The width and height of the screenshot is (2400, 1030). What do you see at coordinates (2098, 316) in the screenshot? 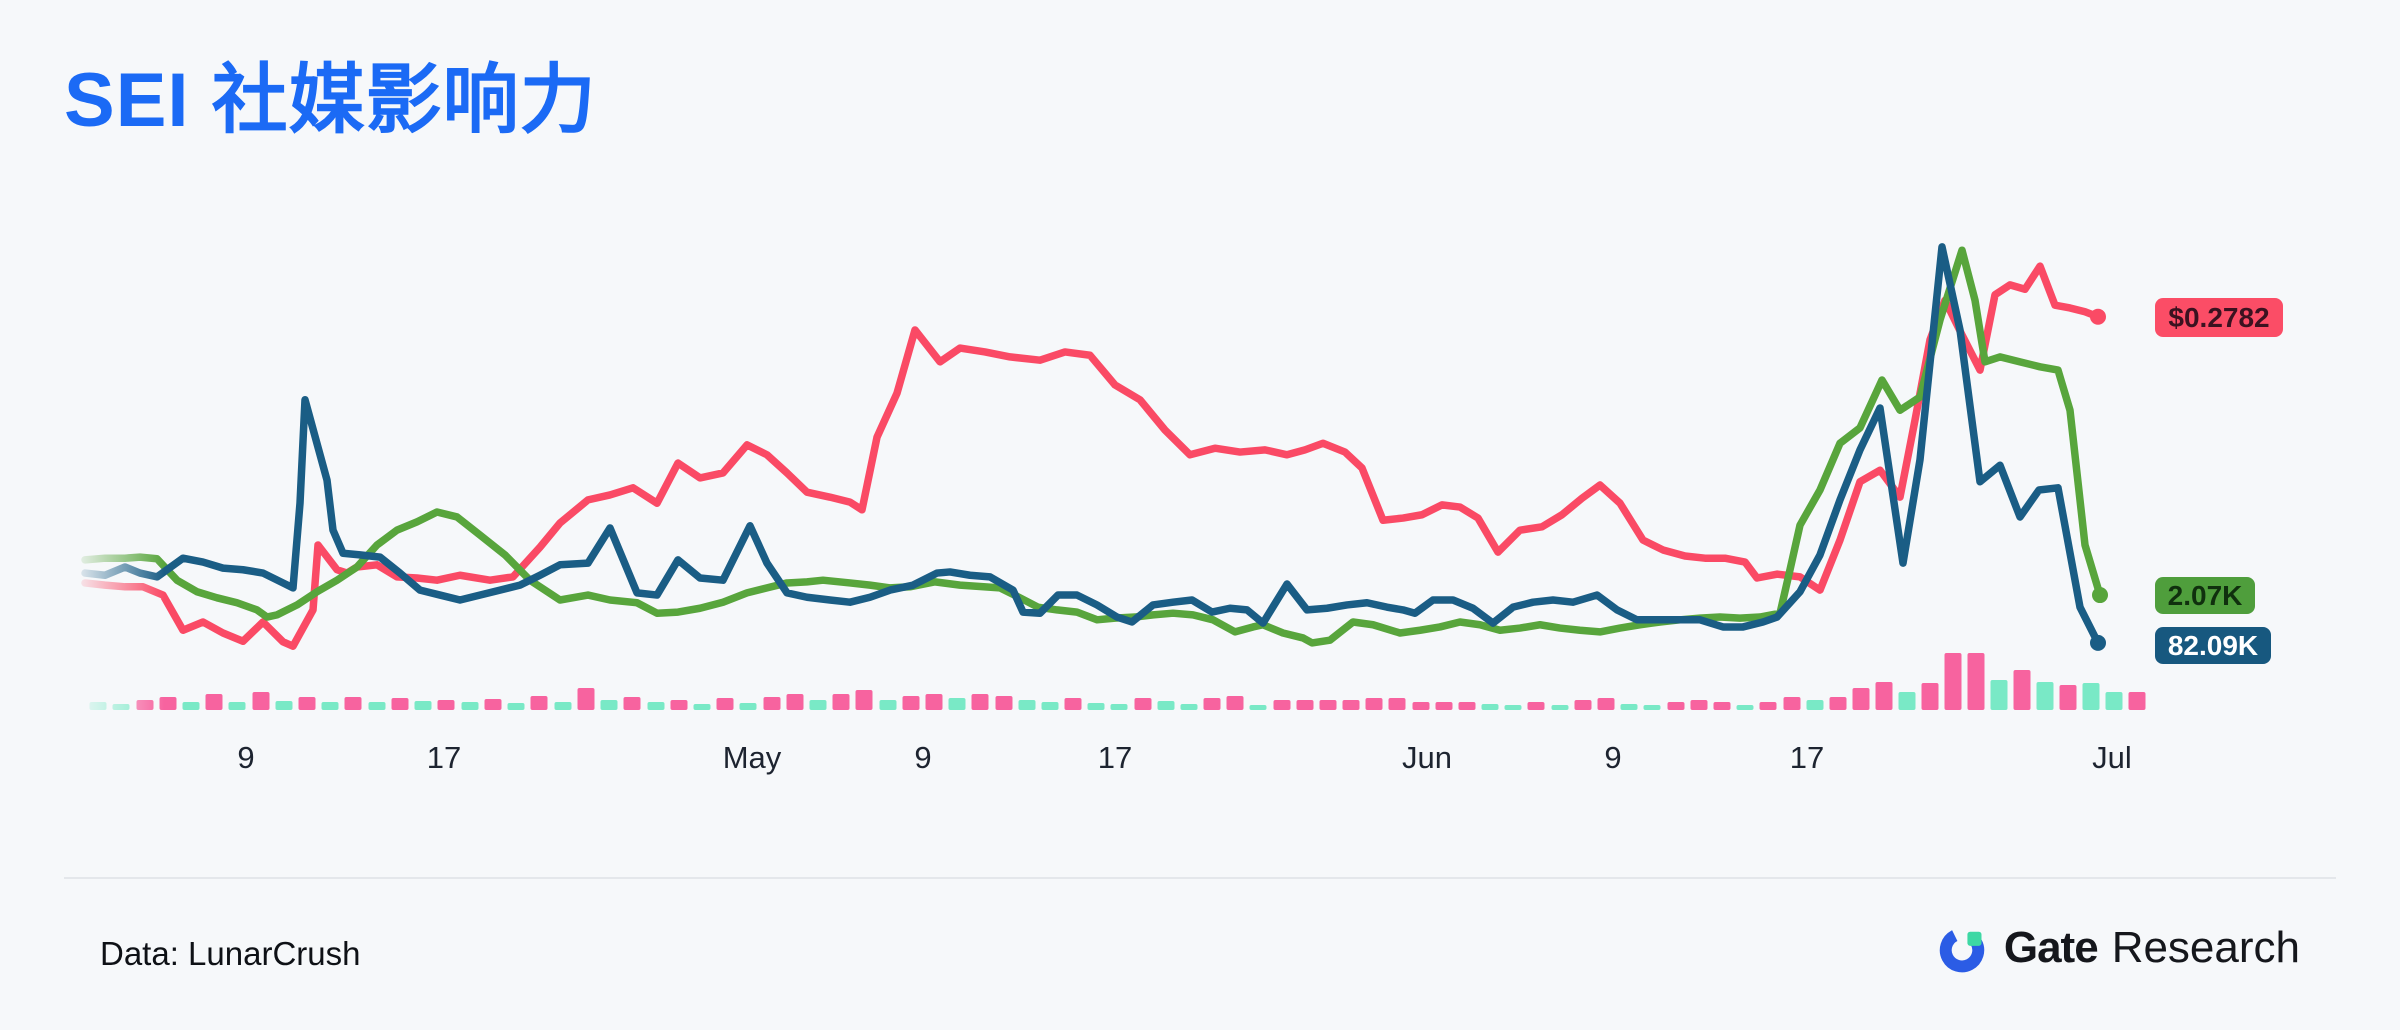
I see `price_usd-end-dot` at bounding box center [2098, 316].